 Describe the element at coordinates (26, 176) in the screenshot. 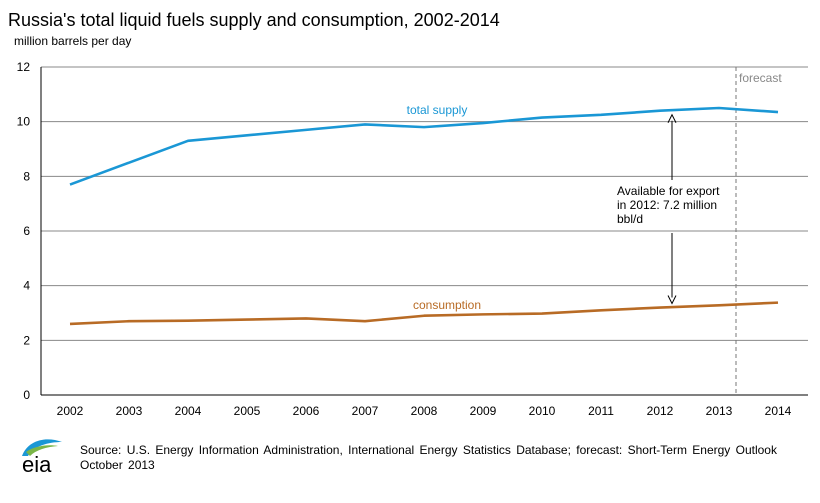

I see `y-tick-label: 8` at that location.